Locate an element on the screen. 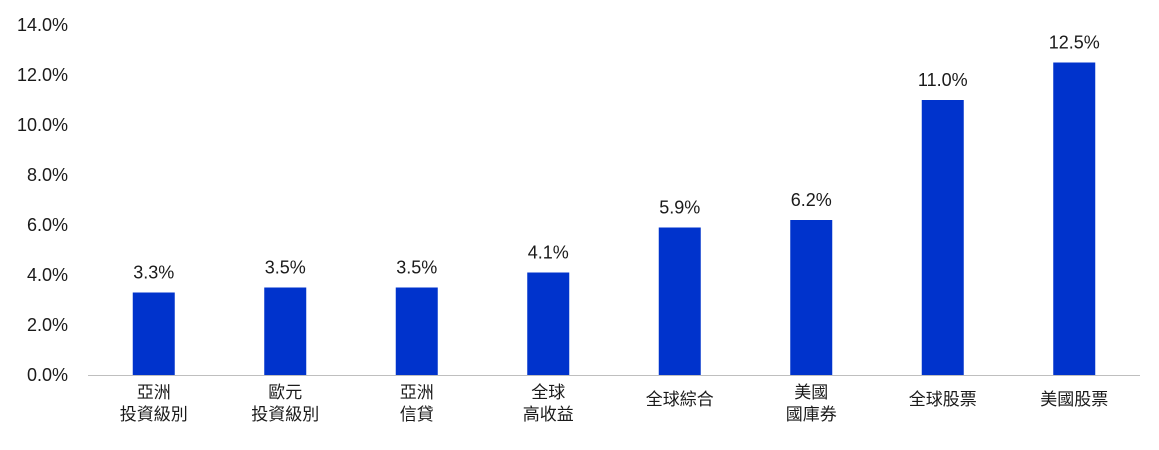 The image size is (1159, 450). x-category-label-line: 全球綜合 is located at coordinates (680, 400).